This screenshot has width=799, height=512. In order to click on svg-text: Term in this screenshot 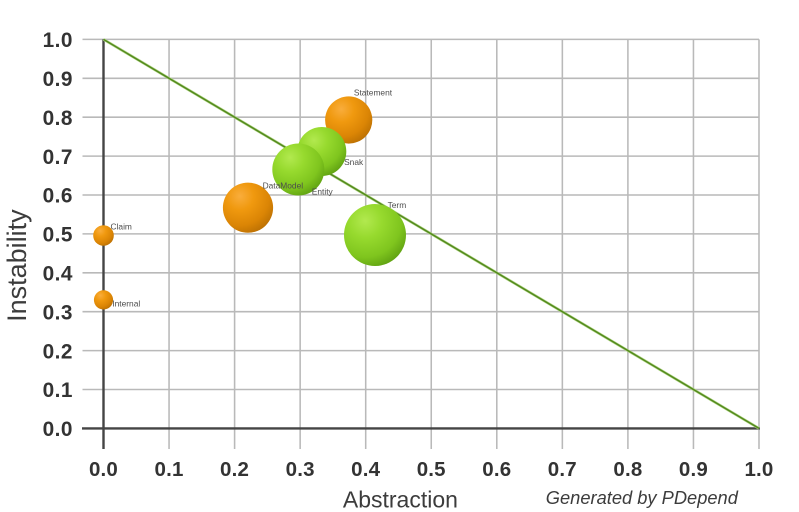, I will do `click(397, 205)`.